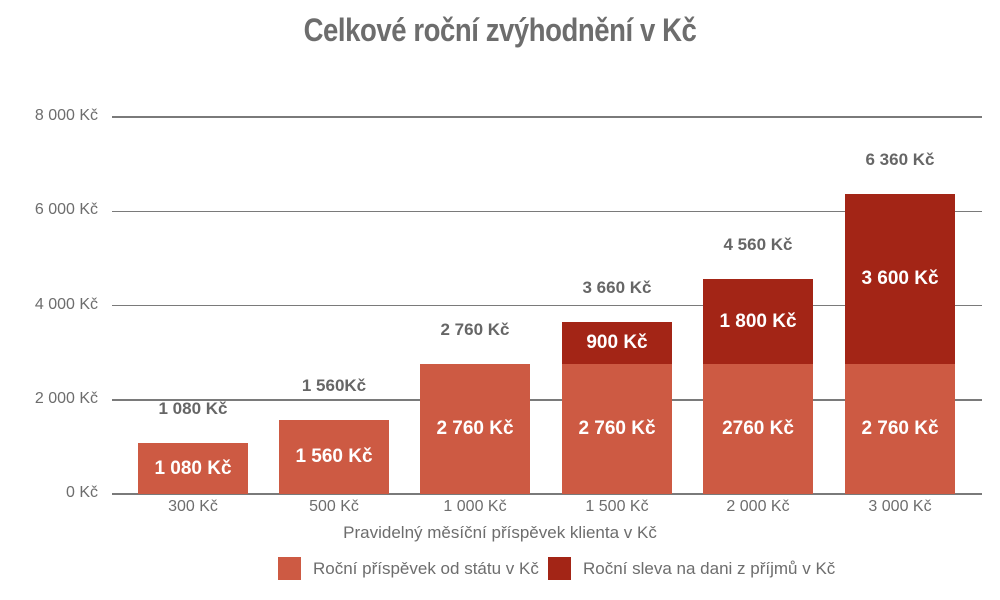 The width and height of the screenshot is (1000, 600). I want to click on x-tick-label: 1 500 Kč, so click(617, 506).